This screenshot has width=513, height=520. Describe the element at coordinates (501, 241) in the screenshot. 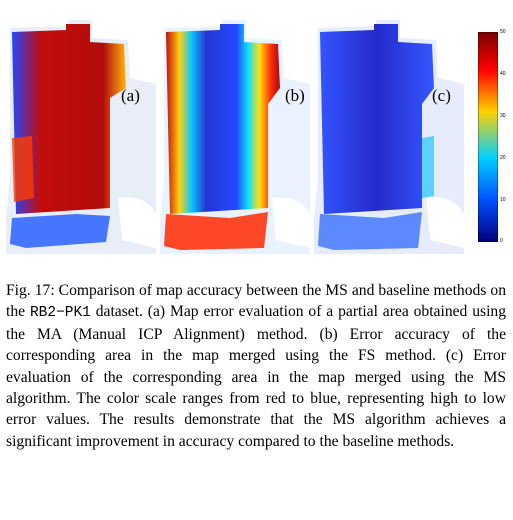

I see `colorbar-tick-label: 0` at that location.